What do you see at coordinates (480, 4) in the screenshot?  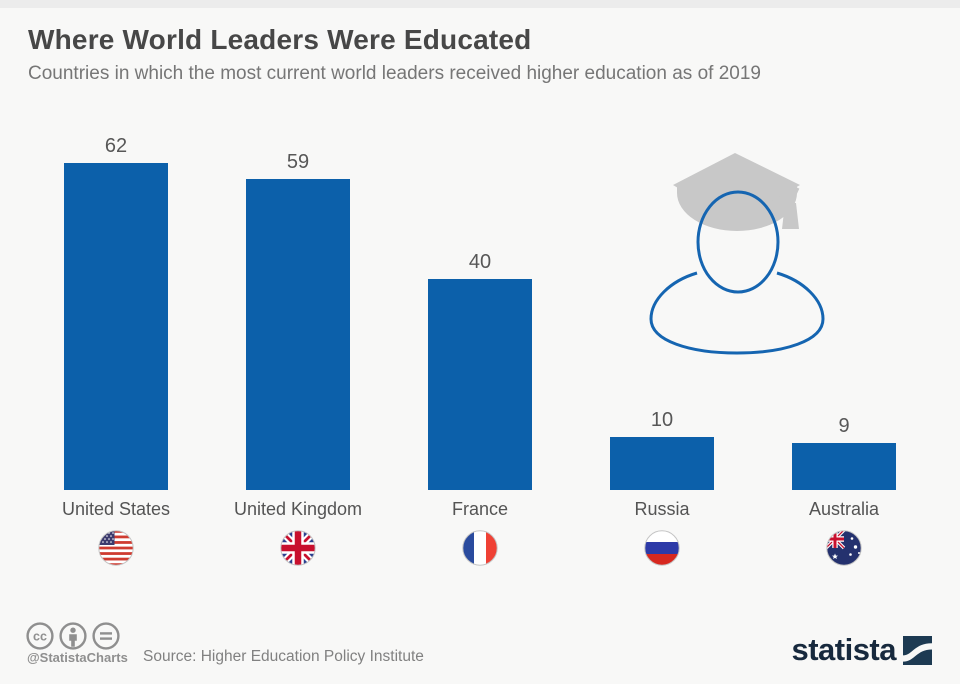 I see `top-strip` at bounding box center [480, 4].